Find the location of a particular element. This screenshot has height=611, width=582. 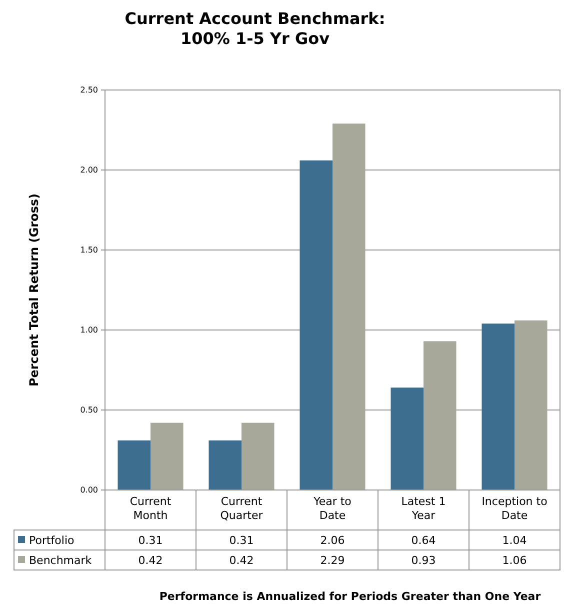

x-tick-label: Current Month is located at coordinates (151, 508).